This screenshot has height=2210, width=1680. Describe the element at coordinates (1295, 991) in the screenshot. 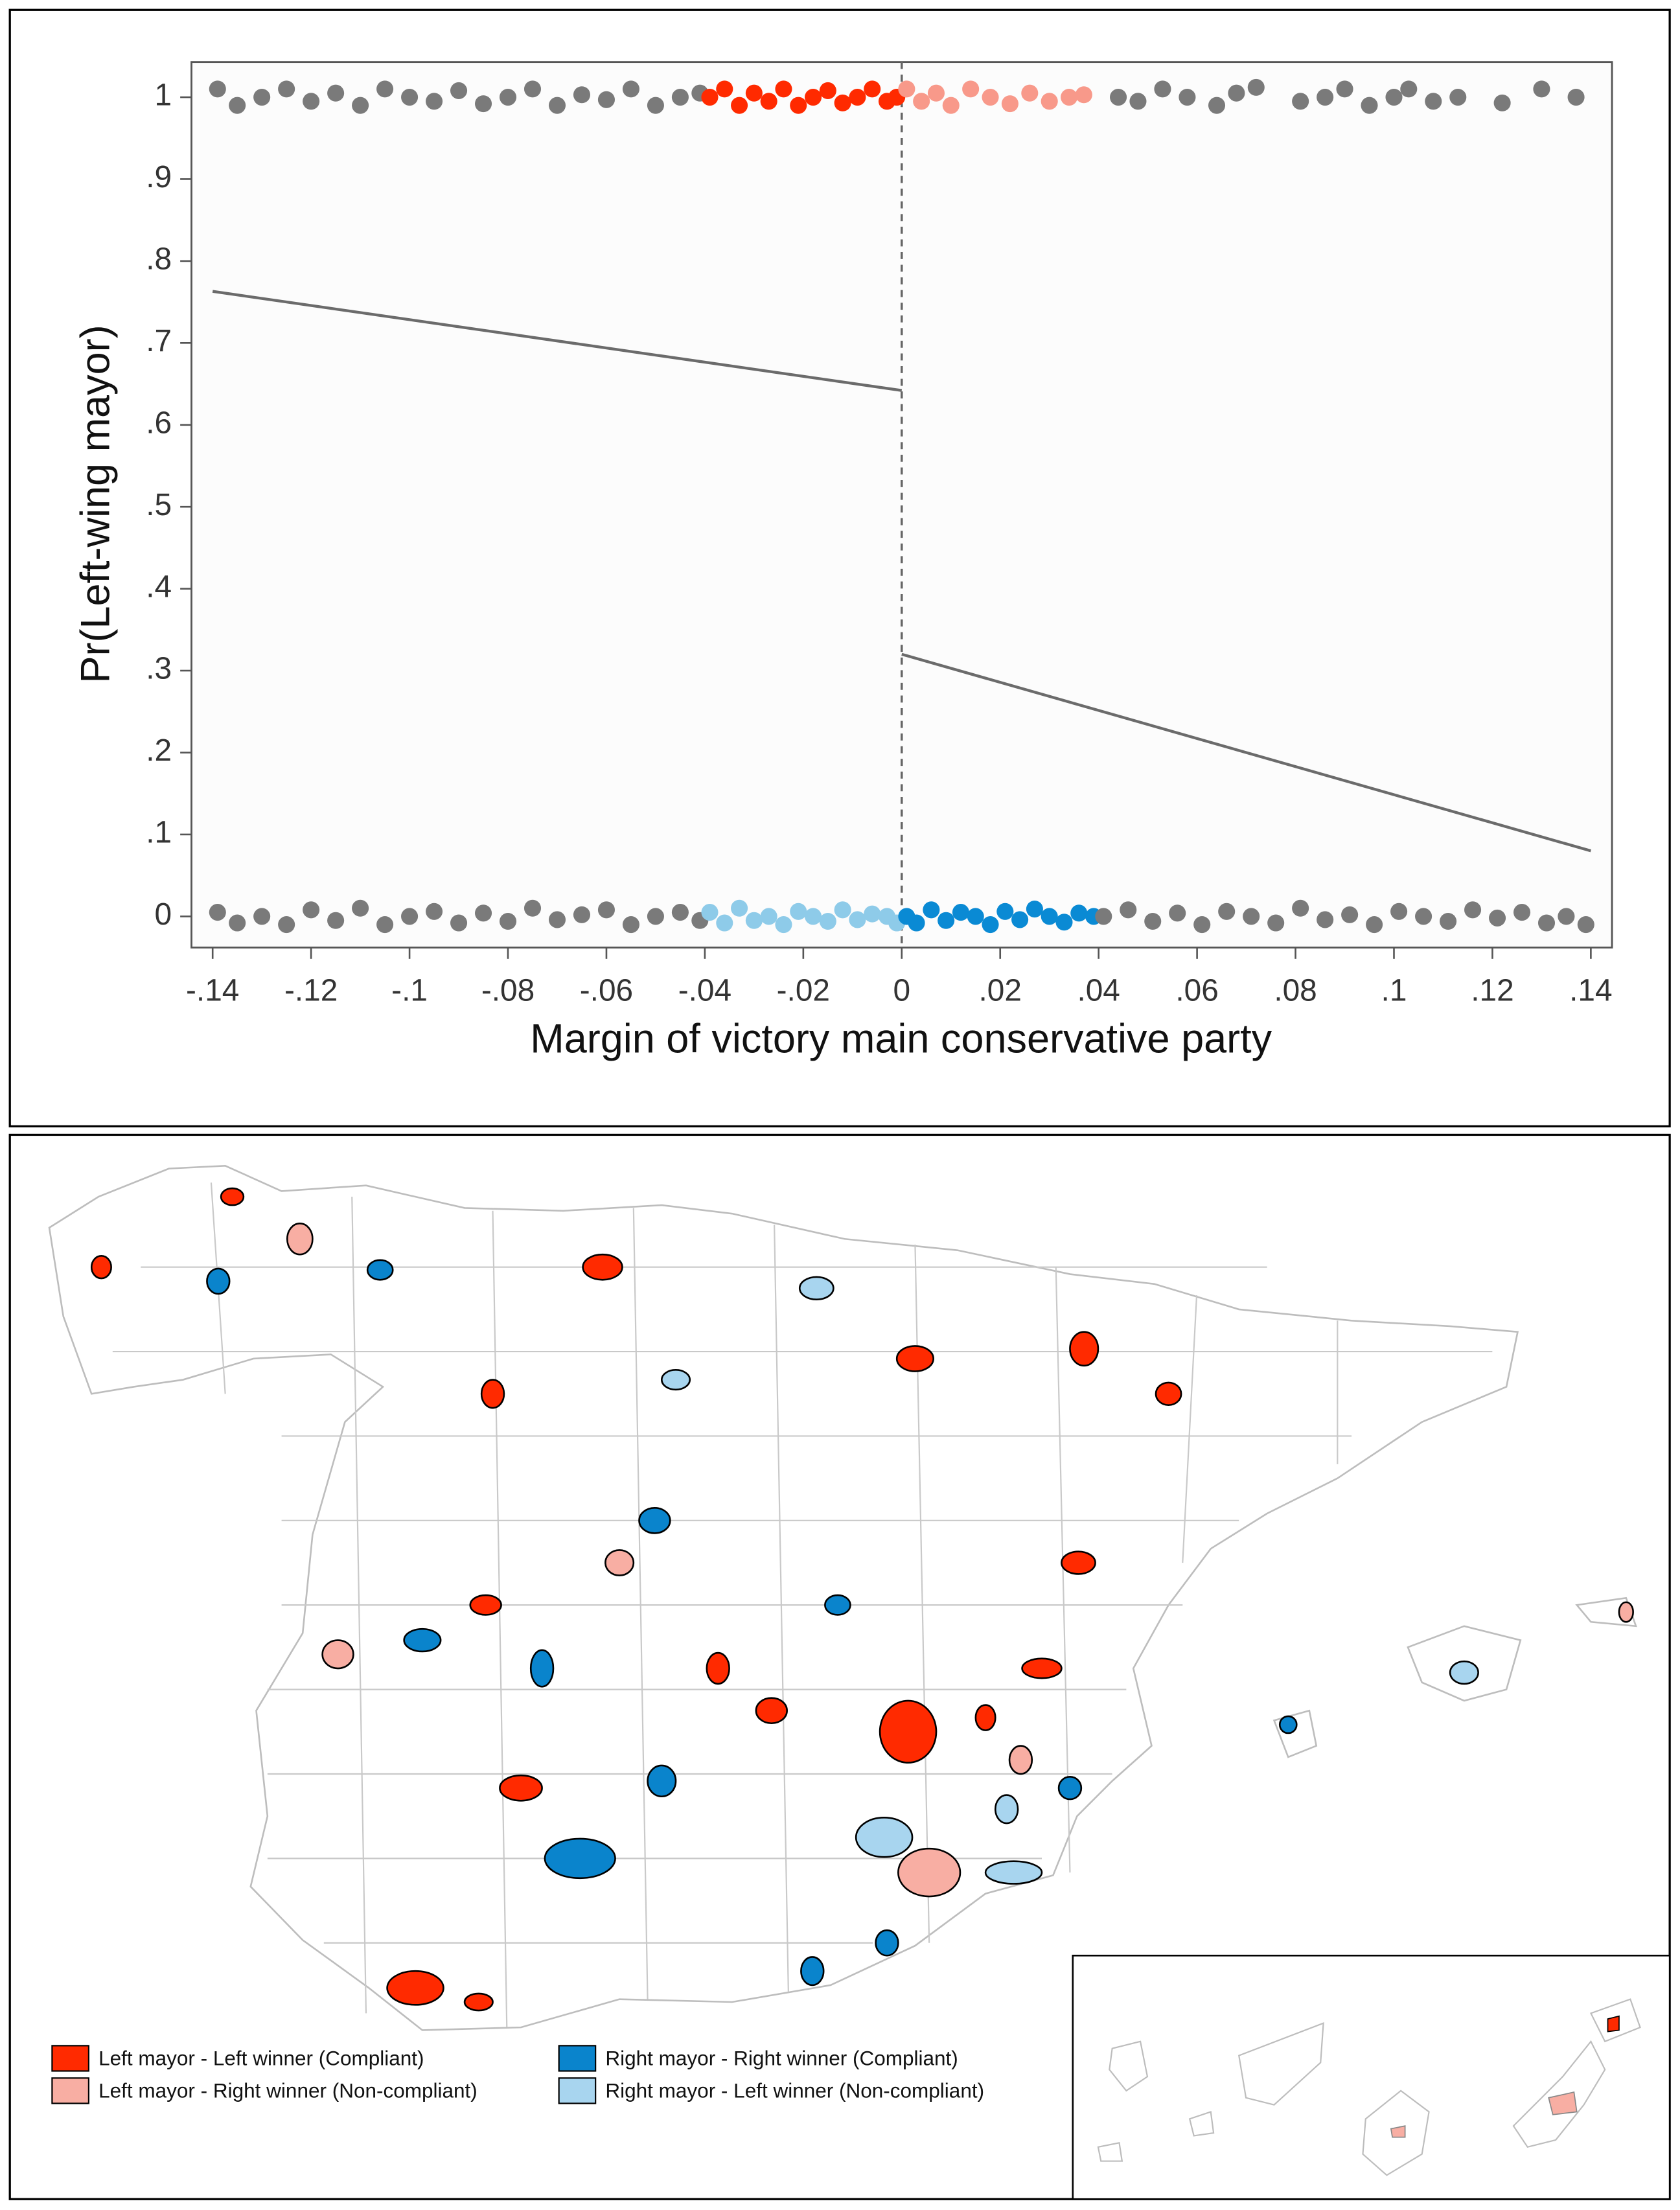

I see `x-tick-label: .08` at that location.